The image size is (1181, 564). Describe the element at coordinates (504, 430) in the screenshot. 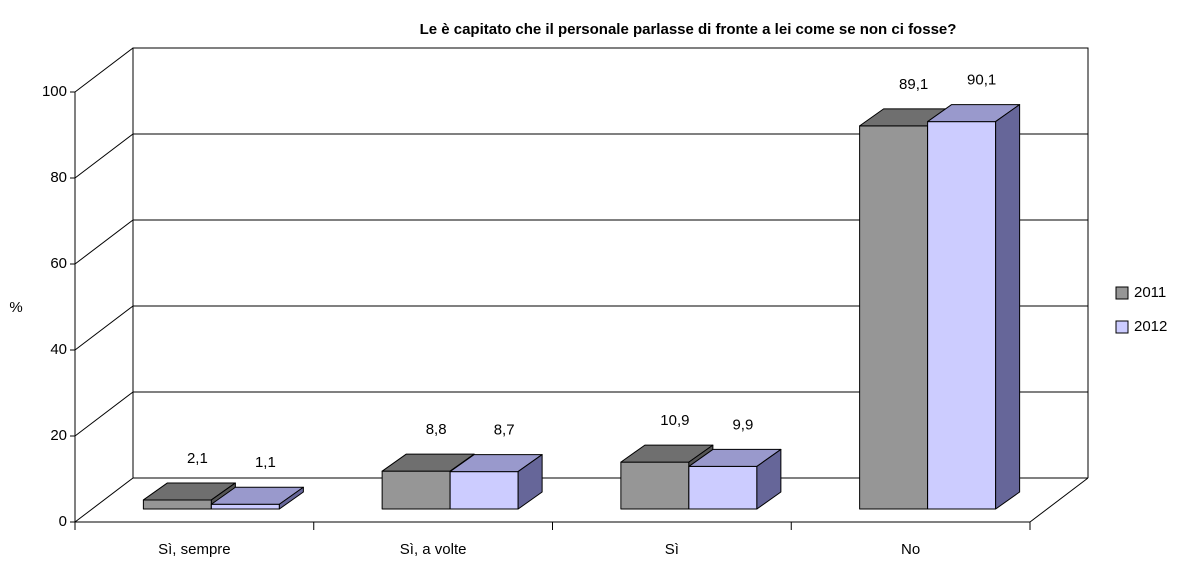

I see `value-label: 8,7` at that location.